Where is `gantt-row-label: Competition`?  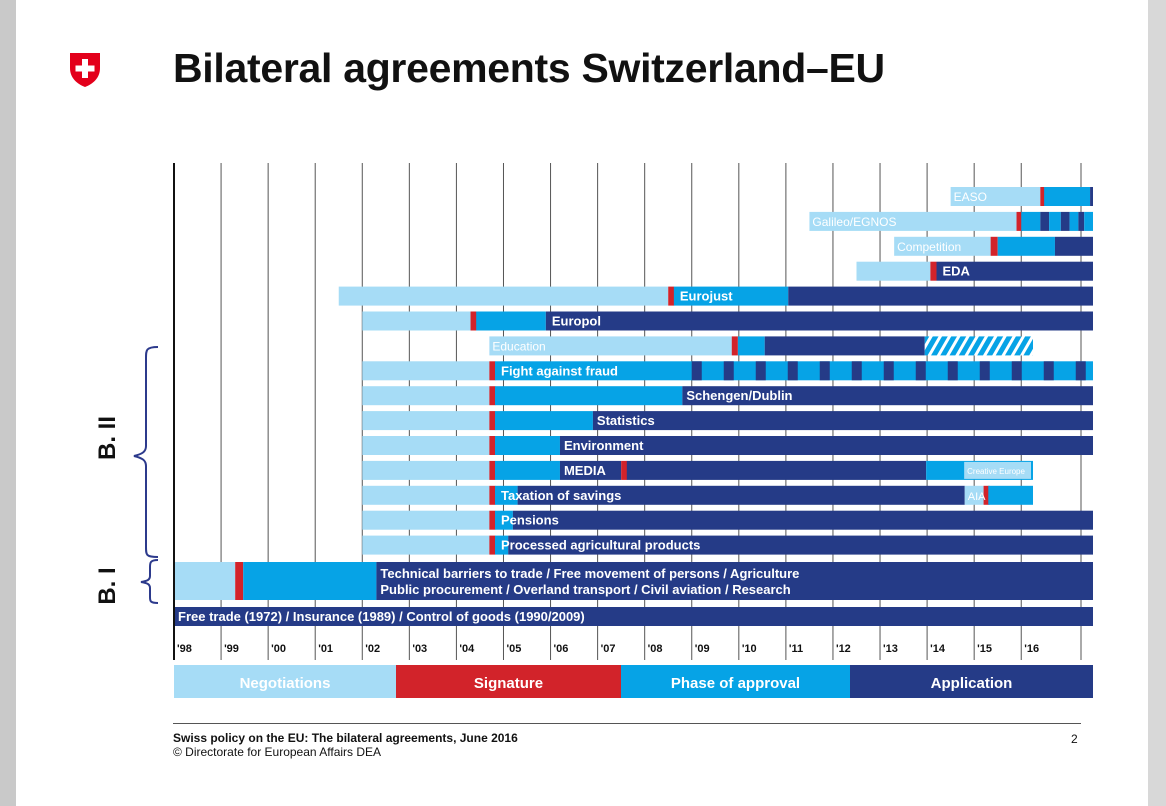
gantt-row-label: Competition is located at coordinates (929, 247).